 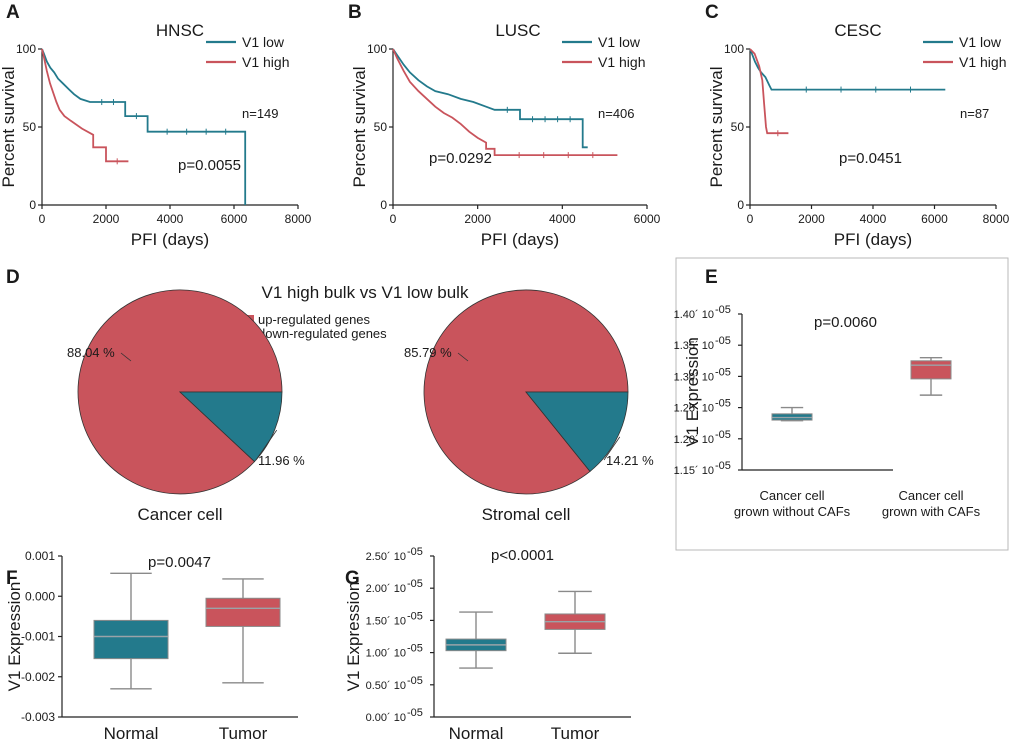 I want to click on category-label: grown without CAFs, so click(x=792, y=511).